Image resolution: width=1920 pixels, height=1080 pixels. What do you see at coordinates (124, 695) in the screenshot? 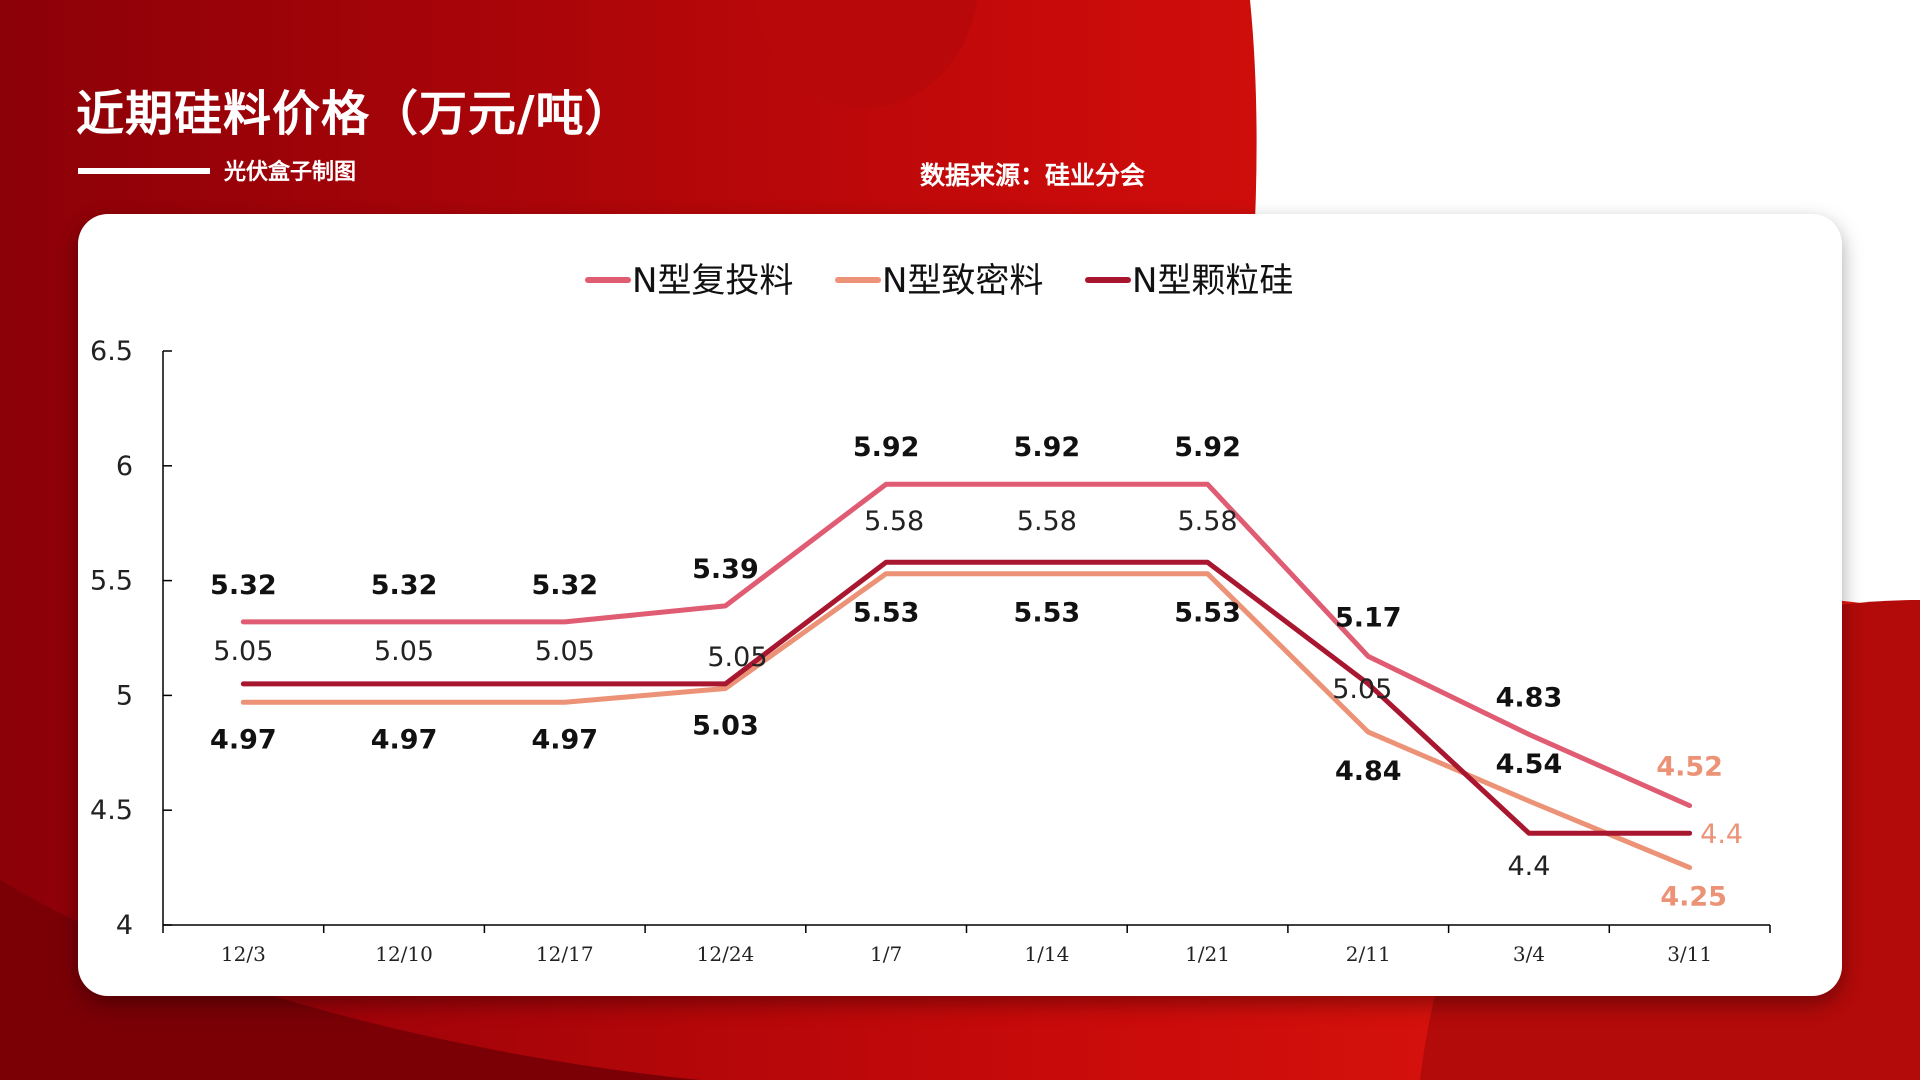
I see `y-tick-label: 5` at bounding box center [124, 695].